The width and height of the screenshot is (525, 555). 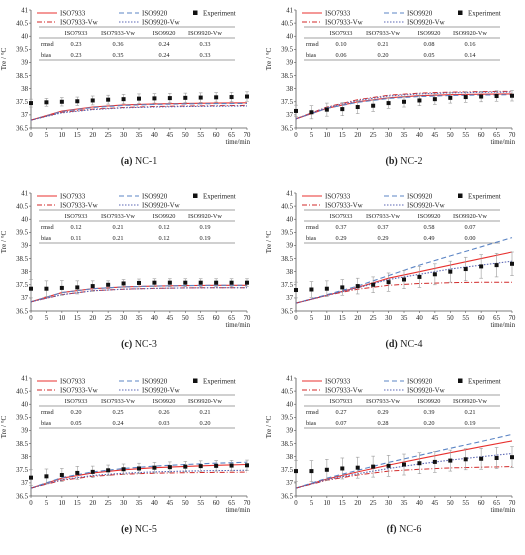 What do you see at coordinates (24, 89) in the screenshot?
I see `y-tick-label: 38` at bounding box center [24, 89].